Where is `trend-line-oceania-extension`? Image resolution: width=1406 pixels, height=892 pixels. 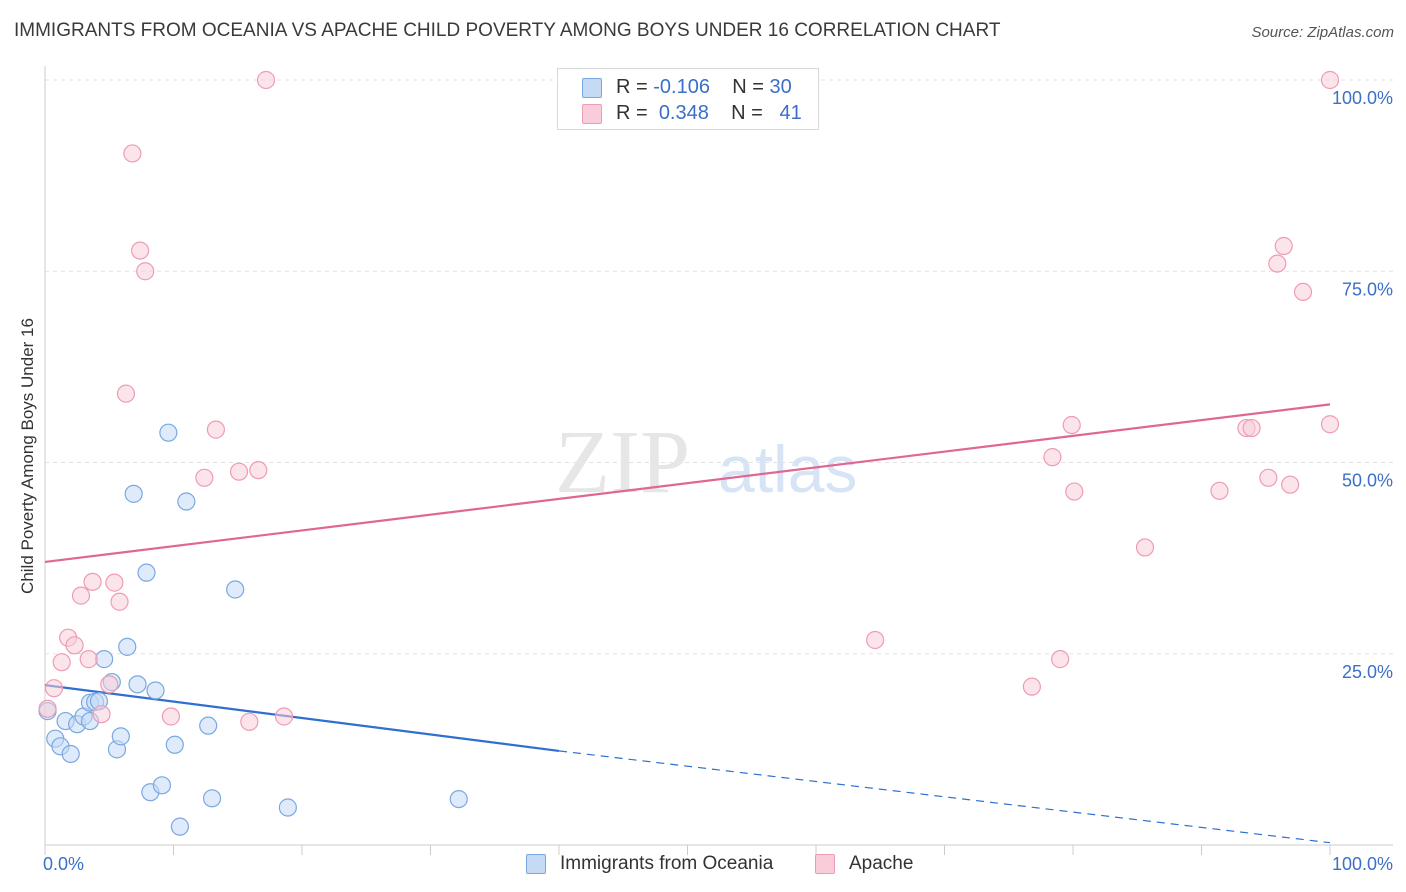
trend-line-oceania-extension is located at coordinates (944, 797).